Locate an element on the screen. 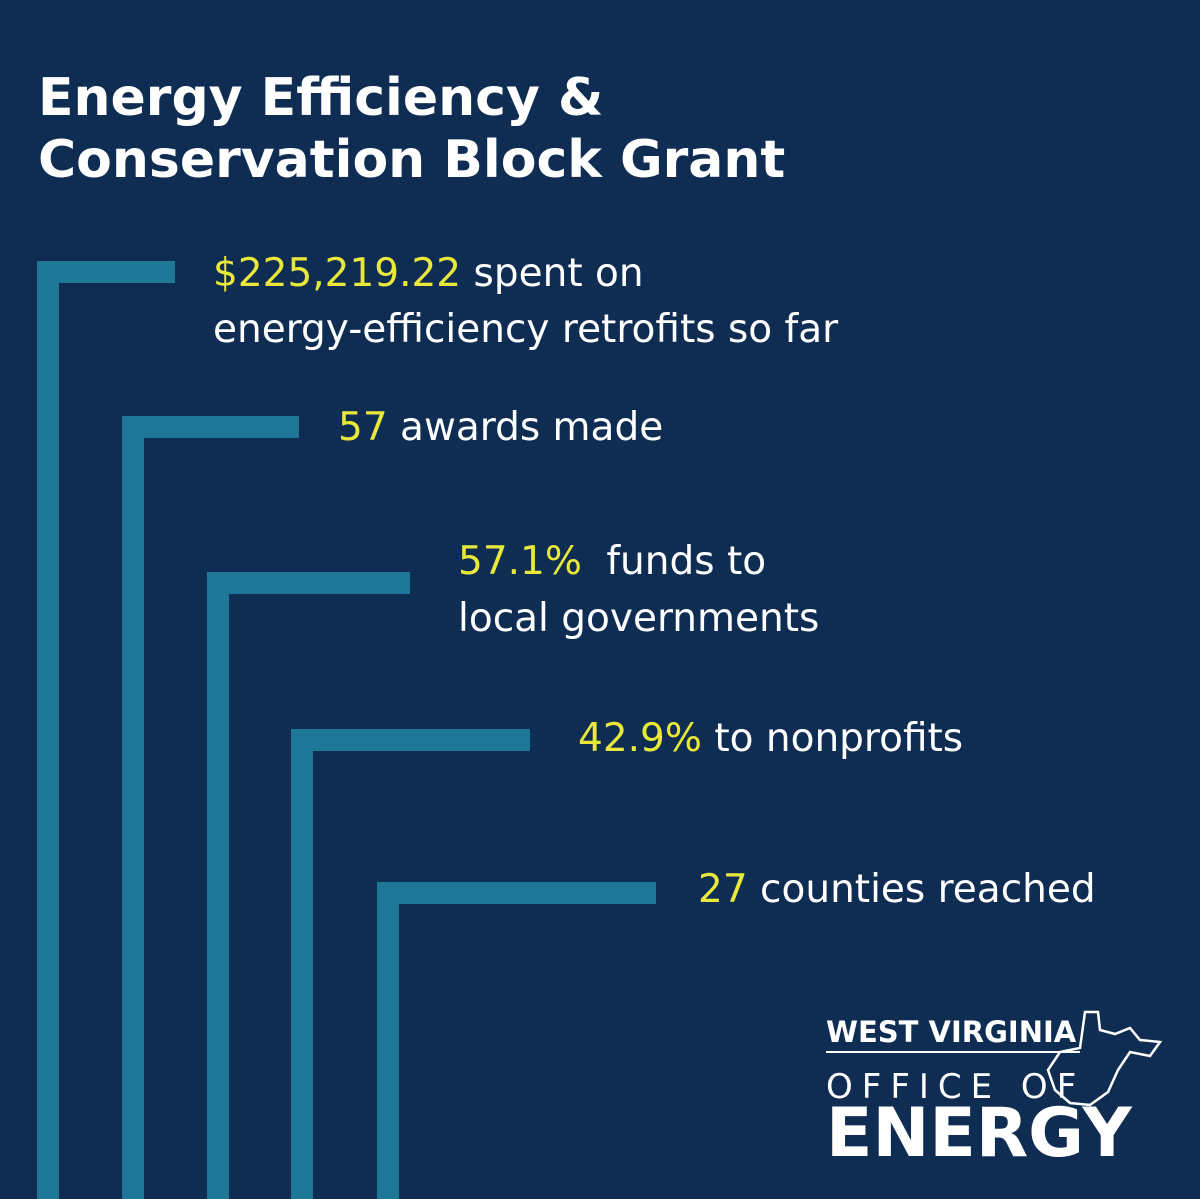 The width and height of the screenshot is (1200, 1199). stat: 42.9% to nonprofits is located at coordinates (770, 738).